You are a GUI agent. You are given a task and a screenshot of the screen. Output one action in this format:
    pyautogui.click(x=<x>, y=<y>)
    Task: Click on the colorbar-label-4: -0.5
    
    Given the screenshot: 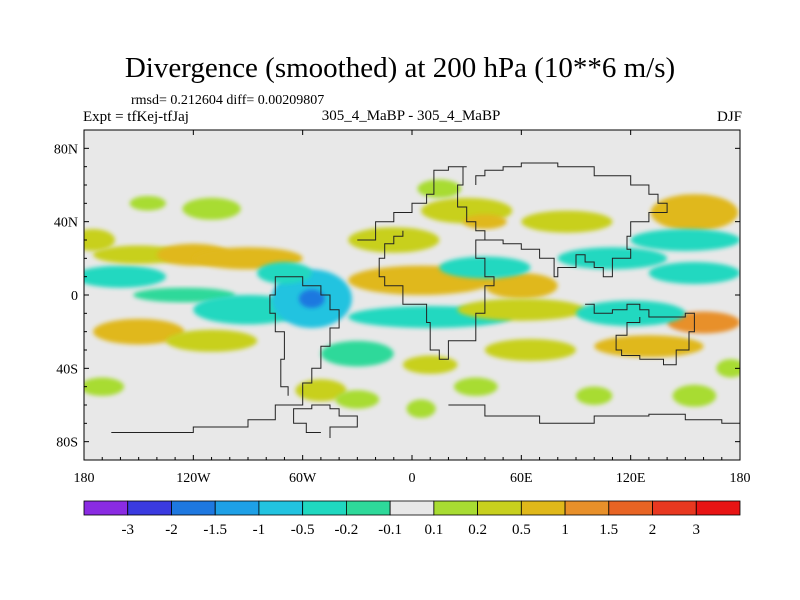 What is the action you would take?
    pyautogui.click(x=303, y=530)
    